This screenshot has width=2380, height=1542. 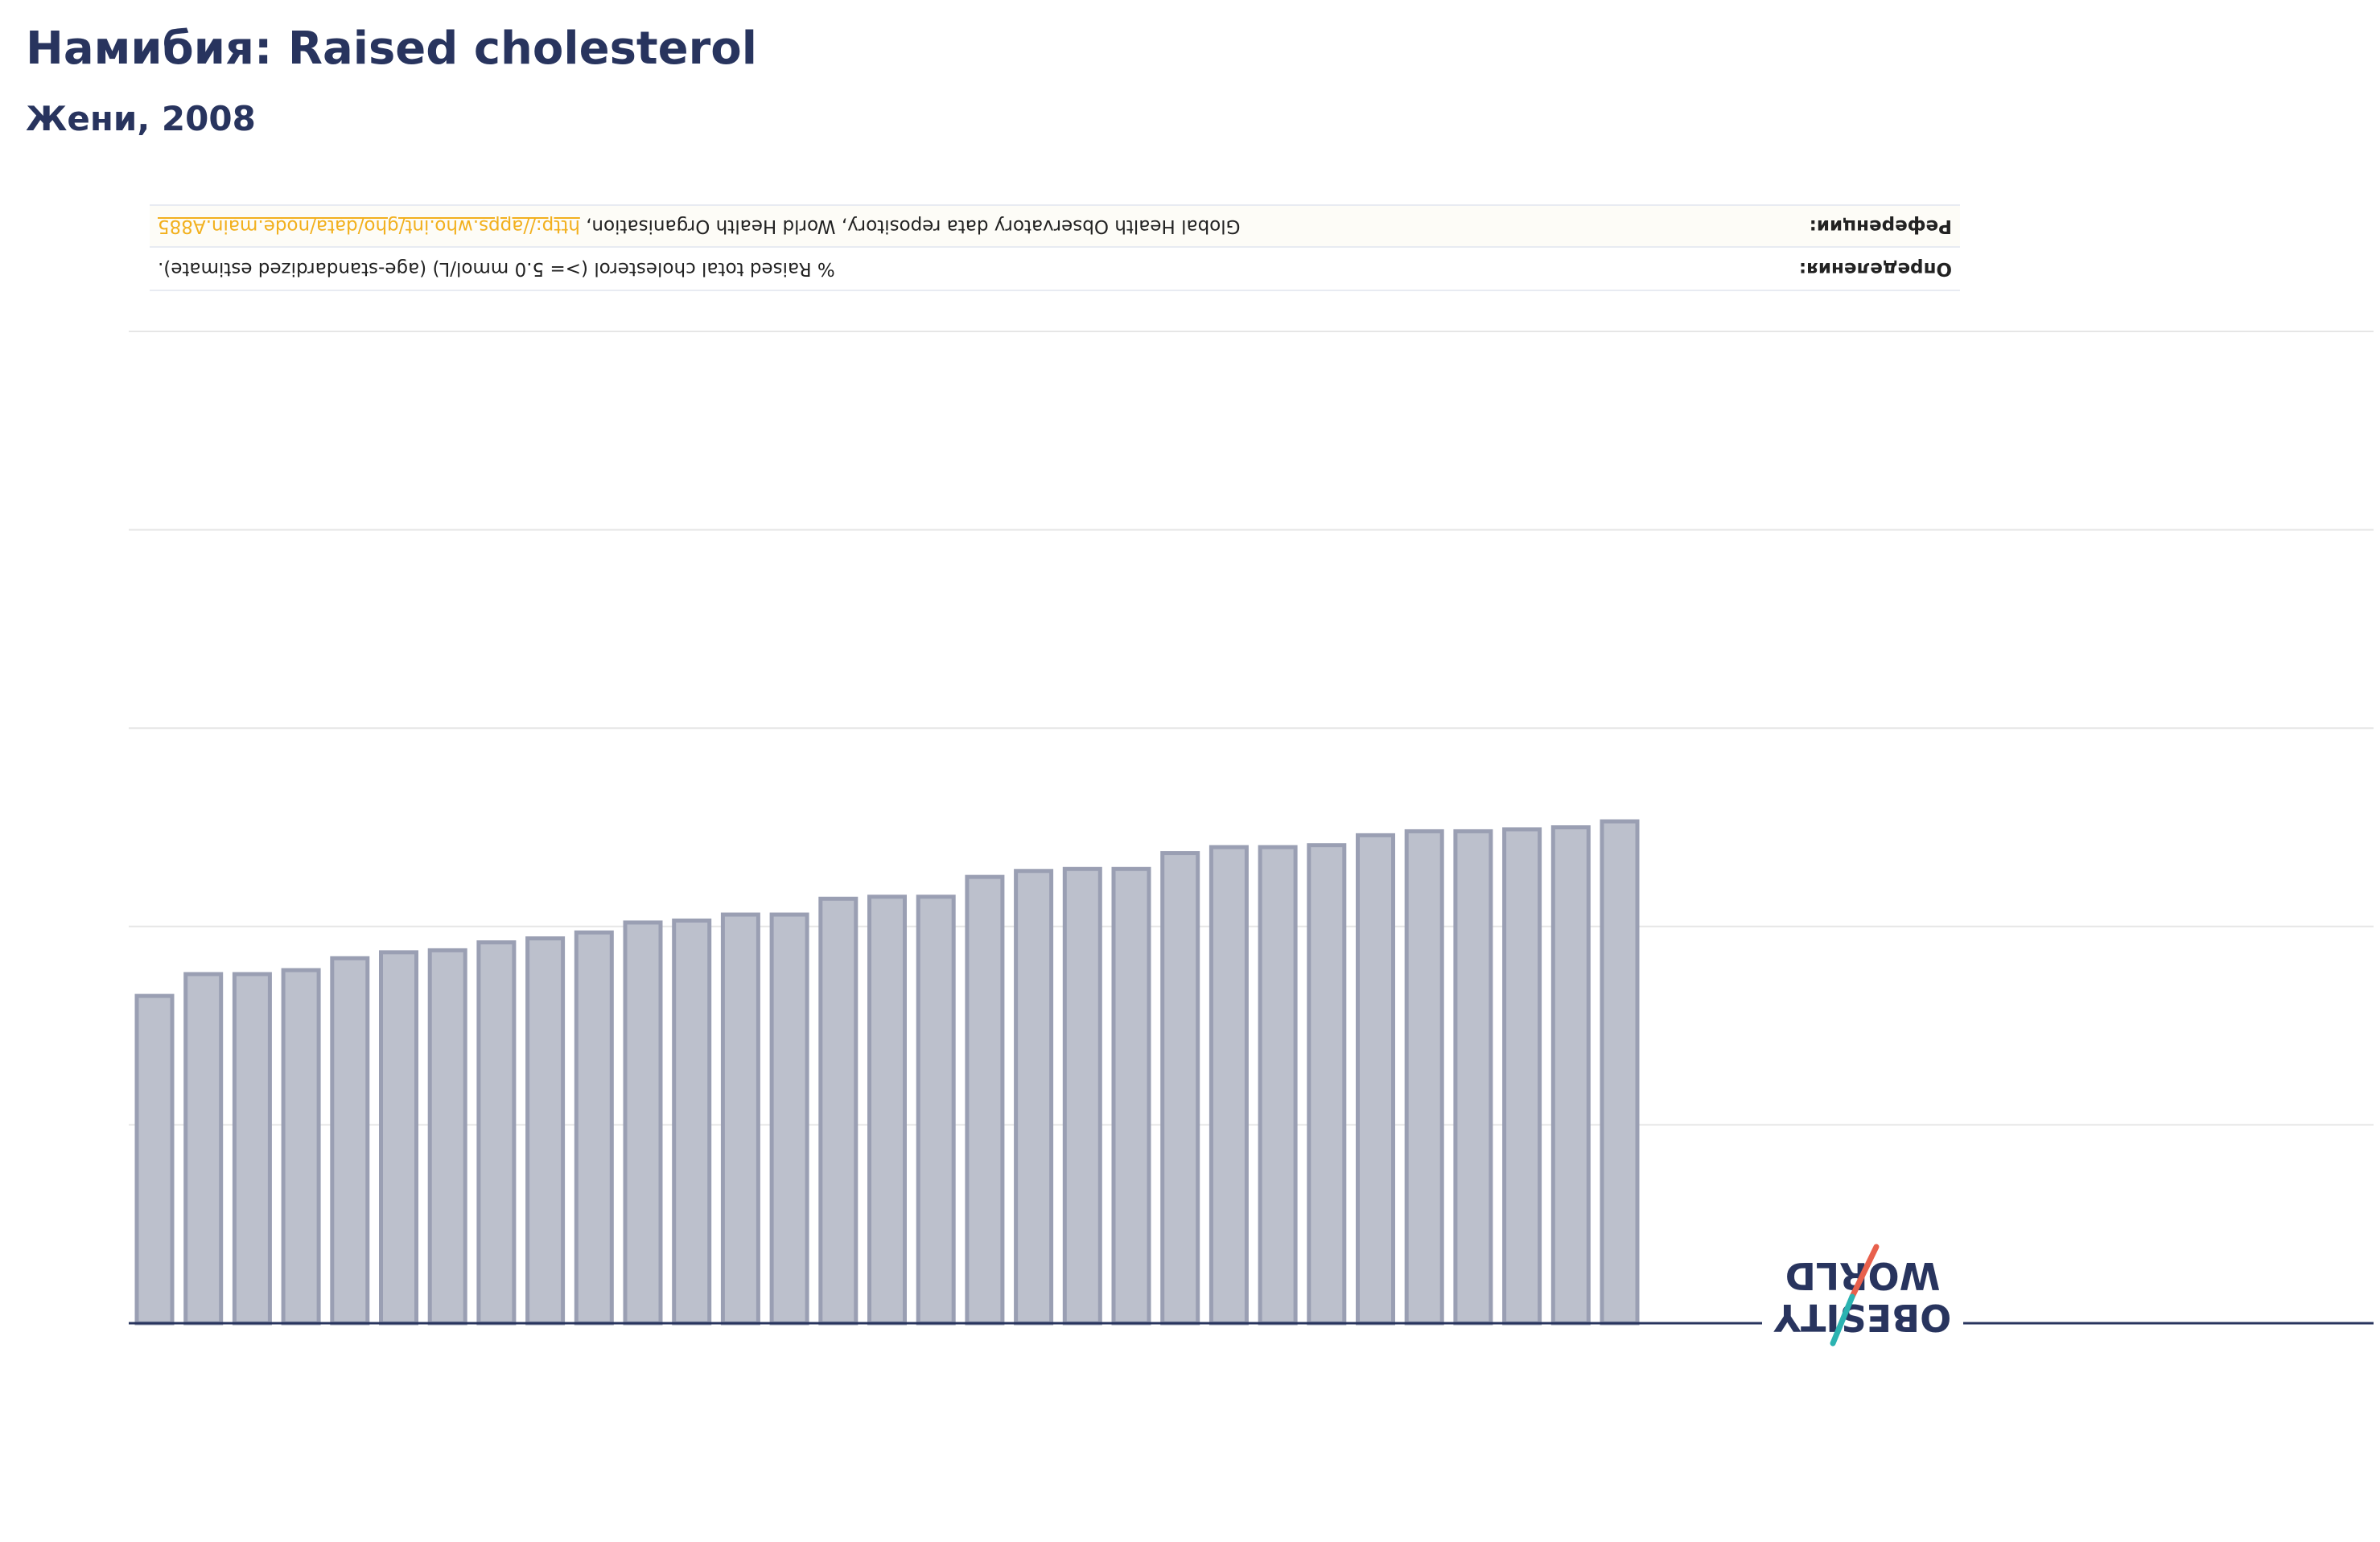 What do you see at coordinates (1864, 1272) in the screenshot?
I see `logo-red-stroke` at bounding box center [1864, 1272].